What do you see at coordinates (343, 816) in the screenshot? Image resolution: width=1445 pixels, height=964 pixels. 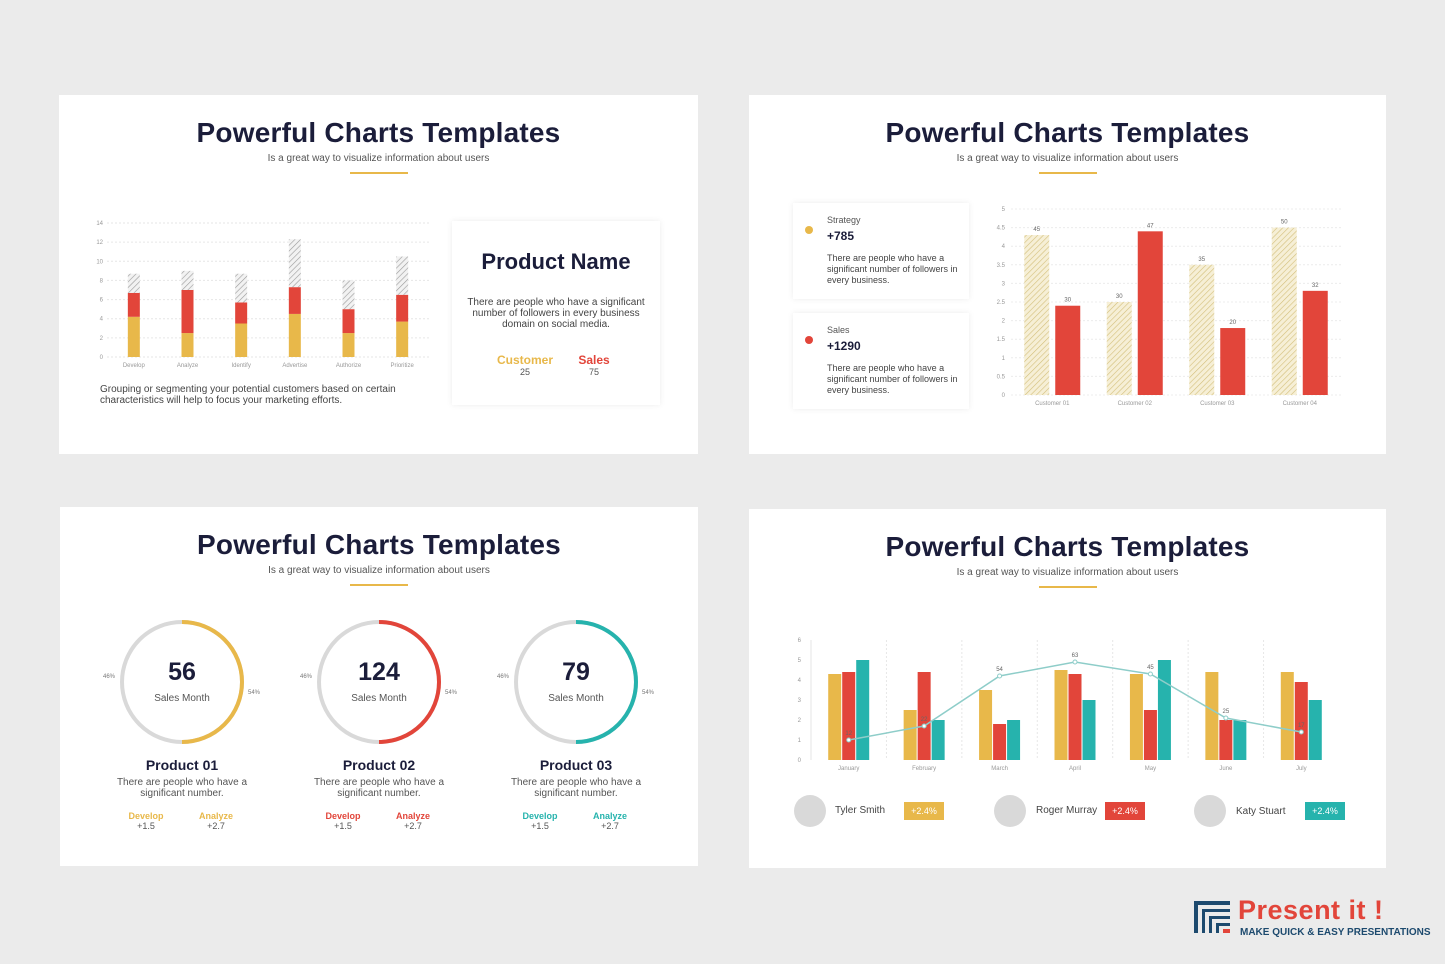 I see `metric-label: Develop` at bounding box center [343, 816].